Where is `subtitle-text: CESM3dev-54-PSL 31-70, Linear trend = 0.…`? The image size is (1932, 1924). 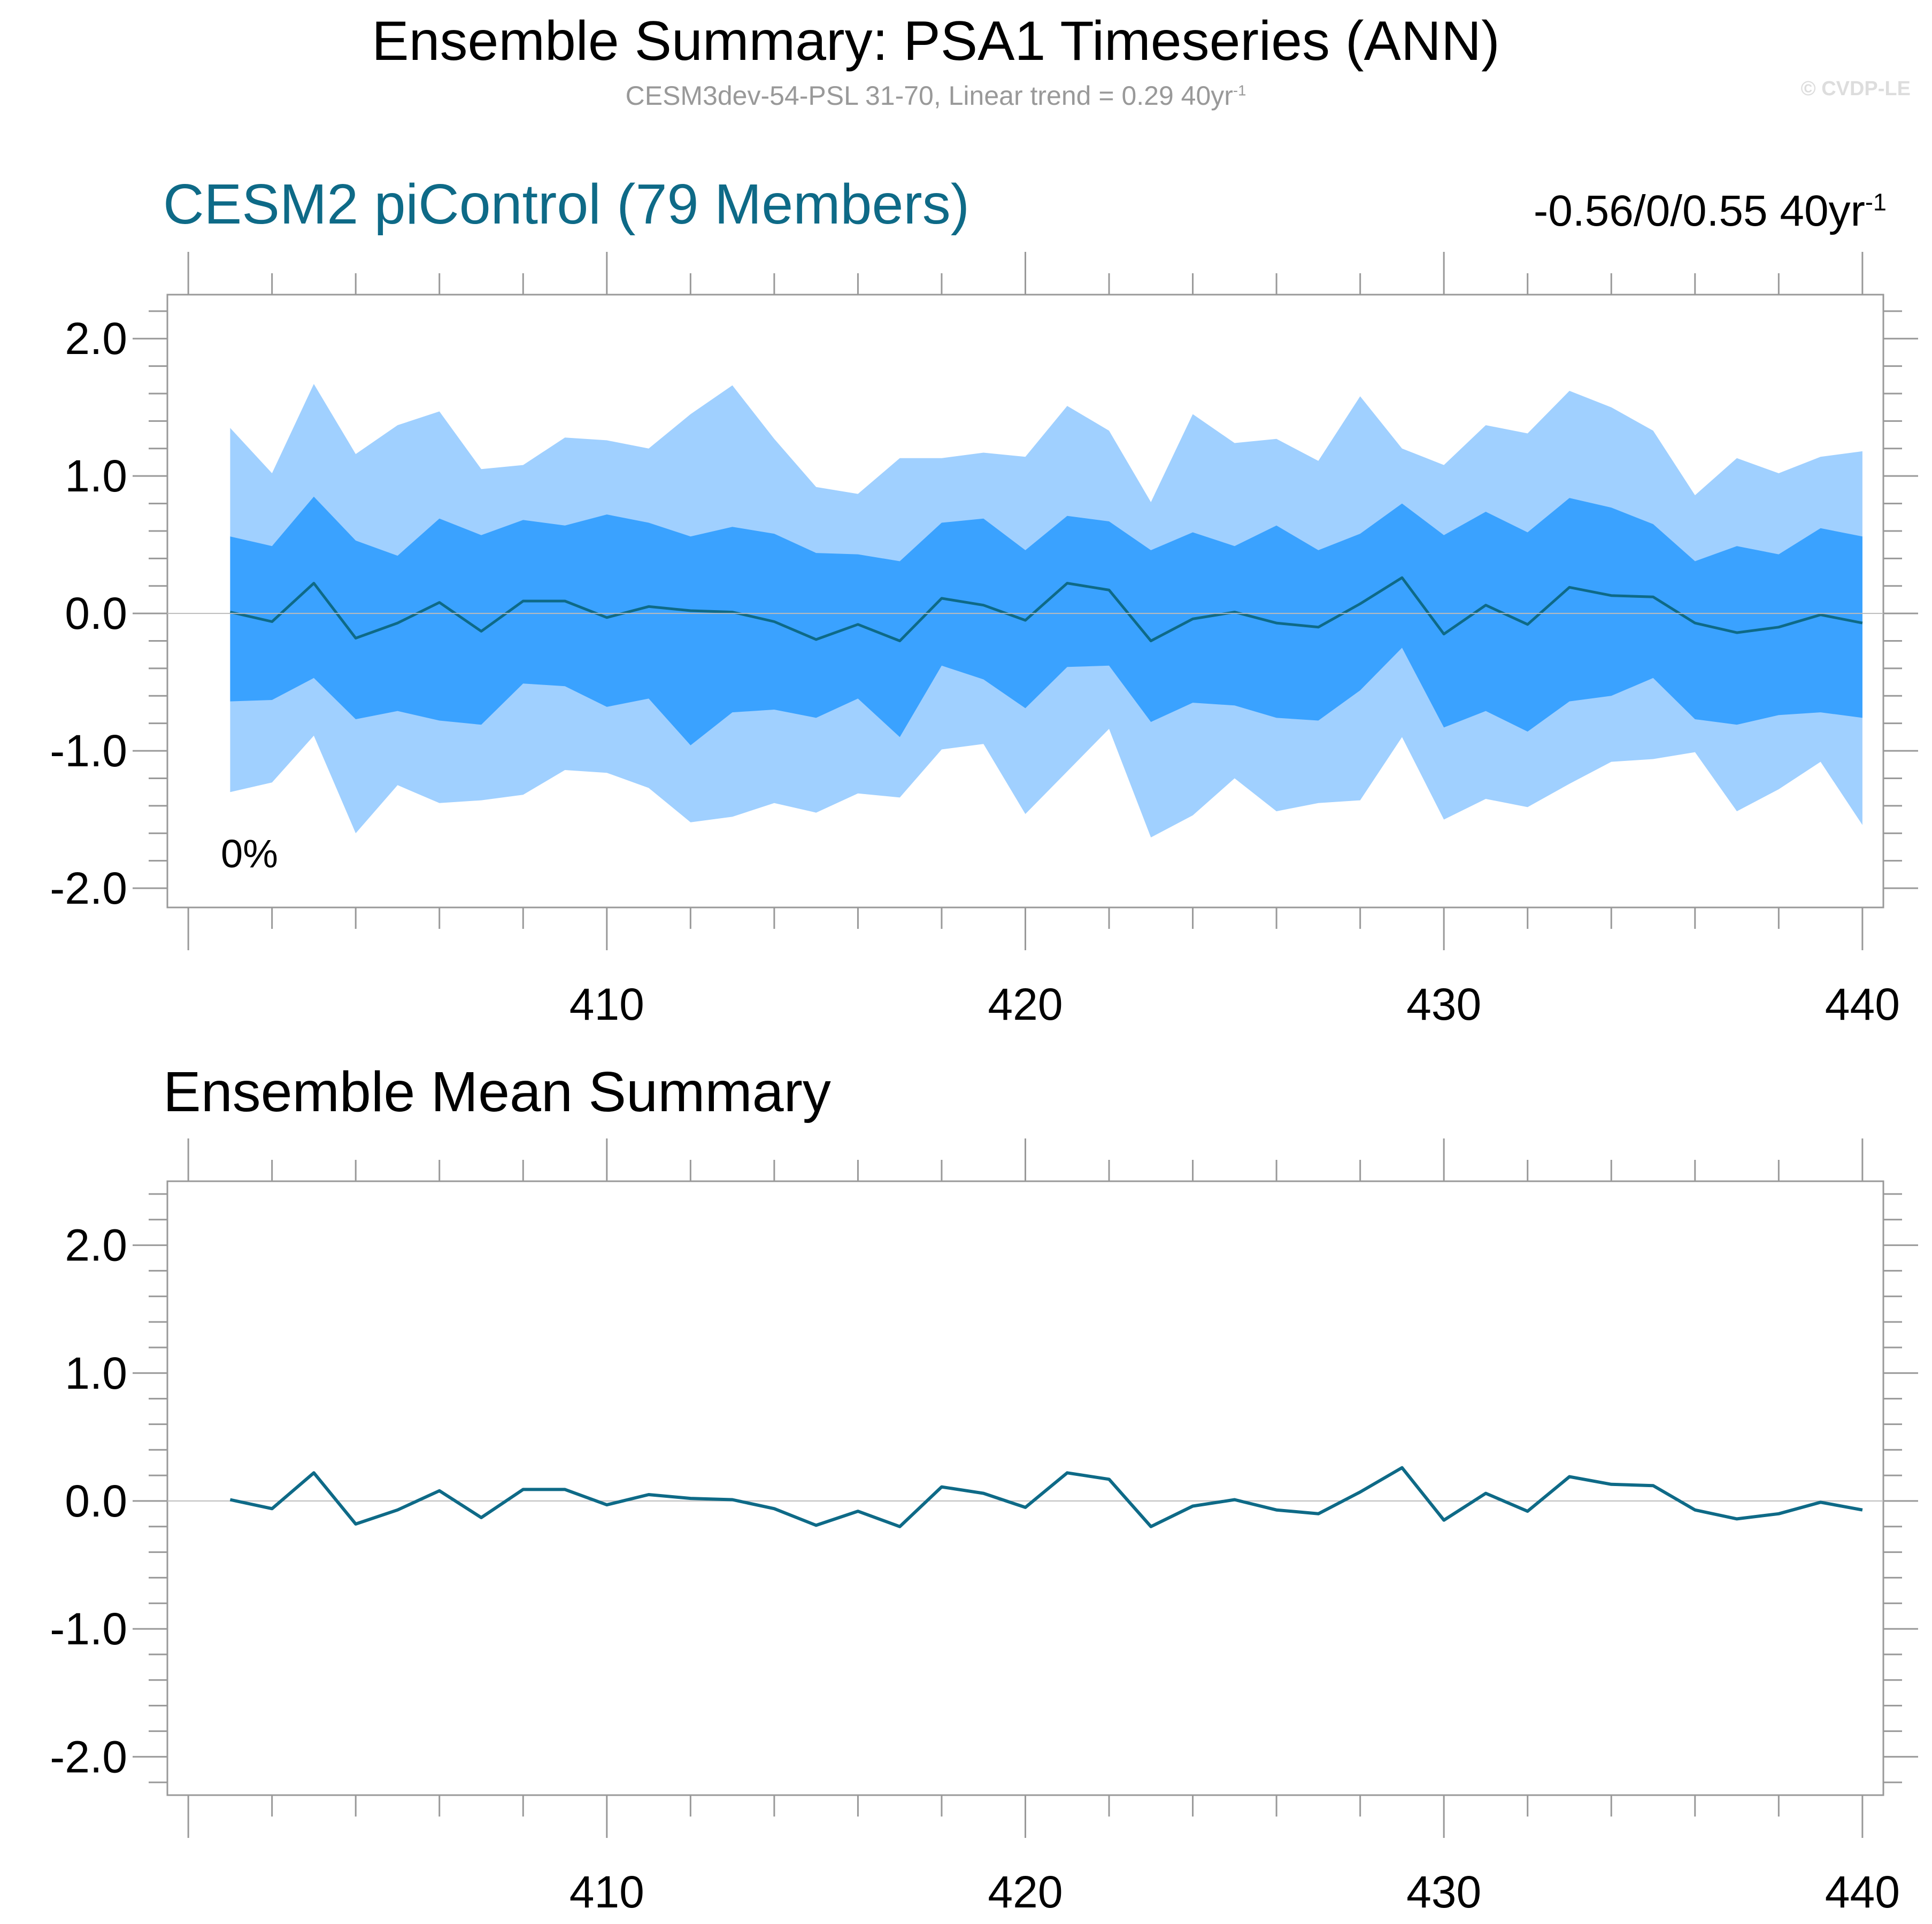
subtitle-text: CESM3dev-54-PSL 31-70, Linear trend = 0.… is located at coordinates (929, 96).